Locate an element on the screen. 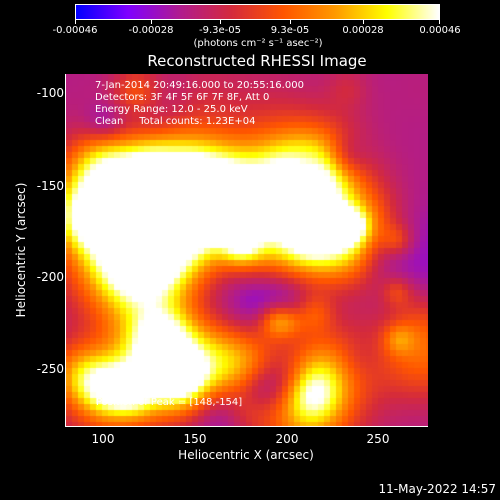  colorbar-tick-label: 0.00046 is located at coordinates (440, 30).